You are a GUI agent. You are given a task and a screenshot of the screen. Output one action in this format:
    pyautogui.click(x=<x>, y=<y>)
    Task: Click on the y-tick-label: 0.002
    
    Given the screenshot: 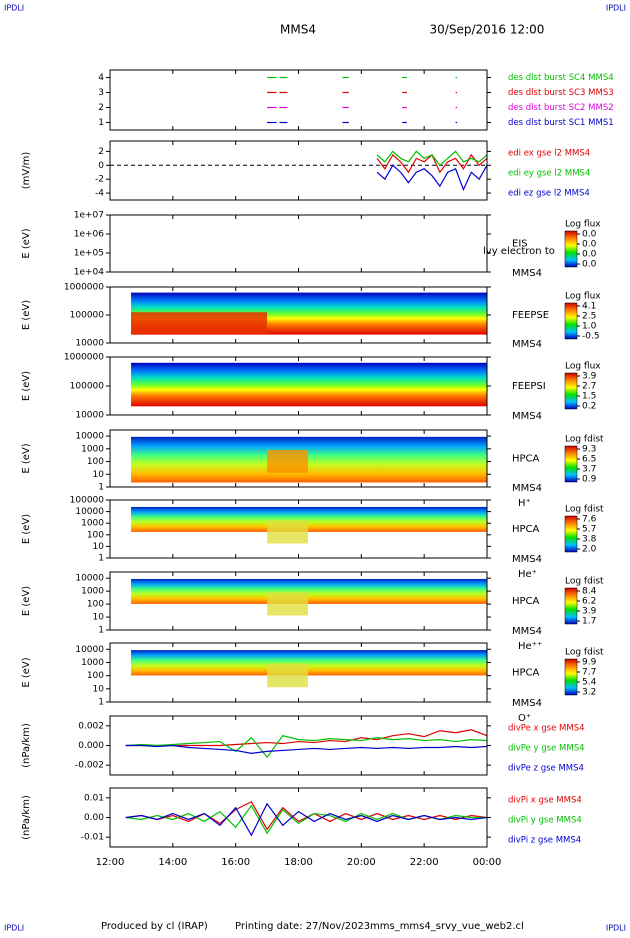 What is the action you would take?
    pyautogui.click(x=91, y=726)
    